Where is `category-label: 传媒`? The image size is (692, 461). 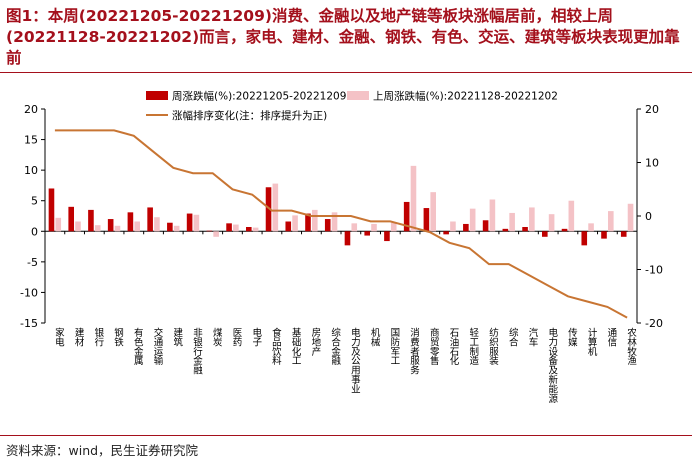
category-label: 传媒 is located at coordinates (573, 337).